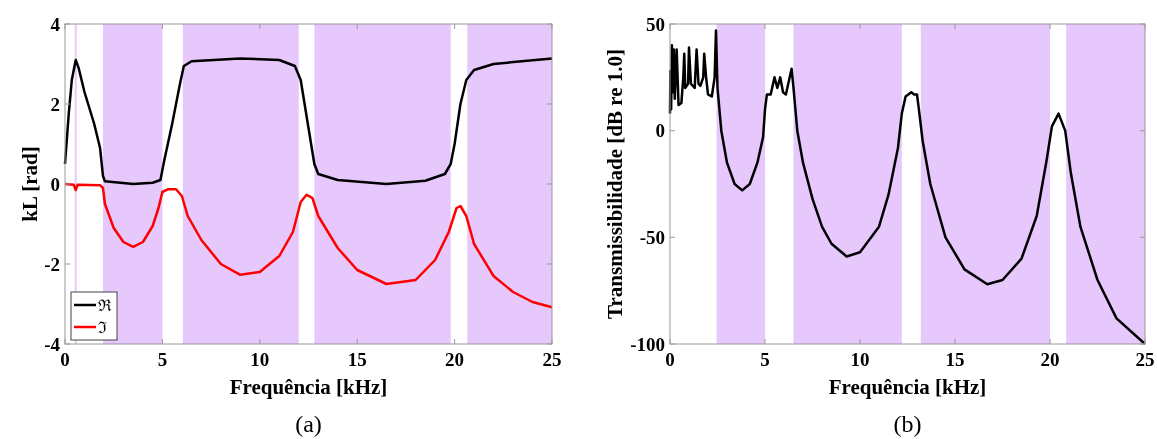 The image size is (1157, 439). What do you see at coordinates (615, 184) in the screenshot?
I see `y-axis-title: Transmissibilidade [dB re 1.0]` at bounding box center [615, 184].